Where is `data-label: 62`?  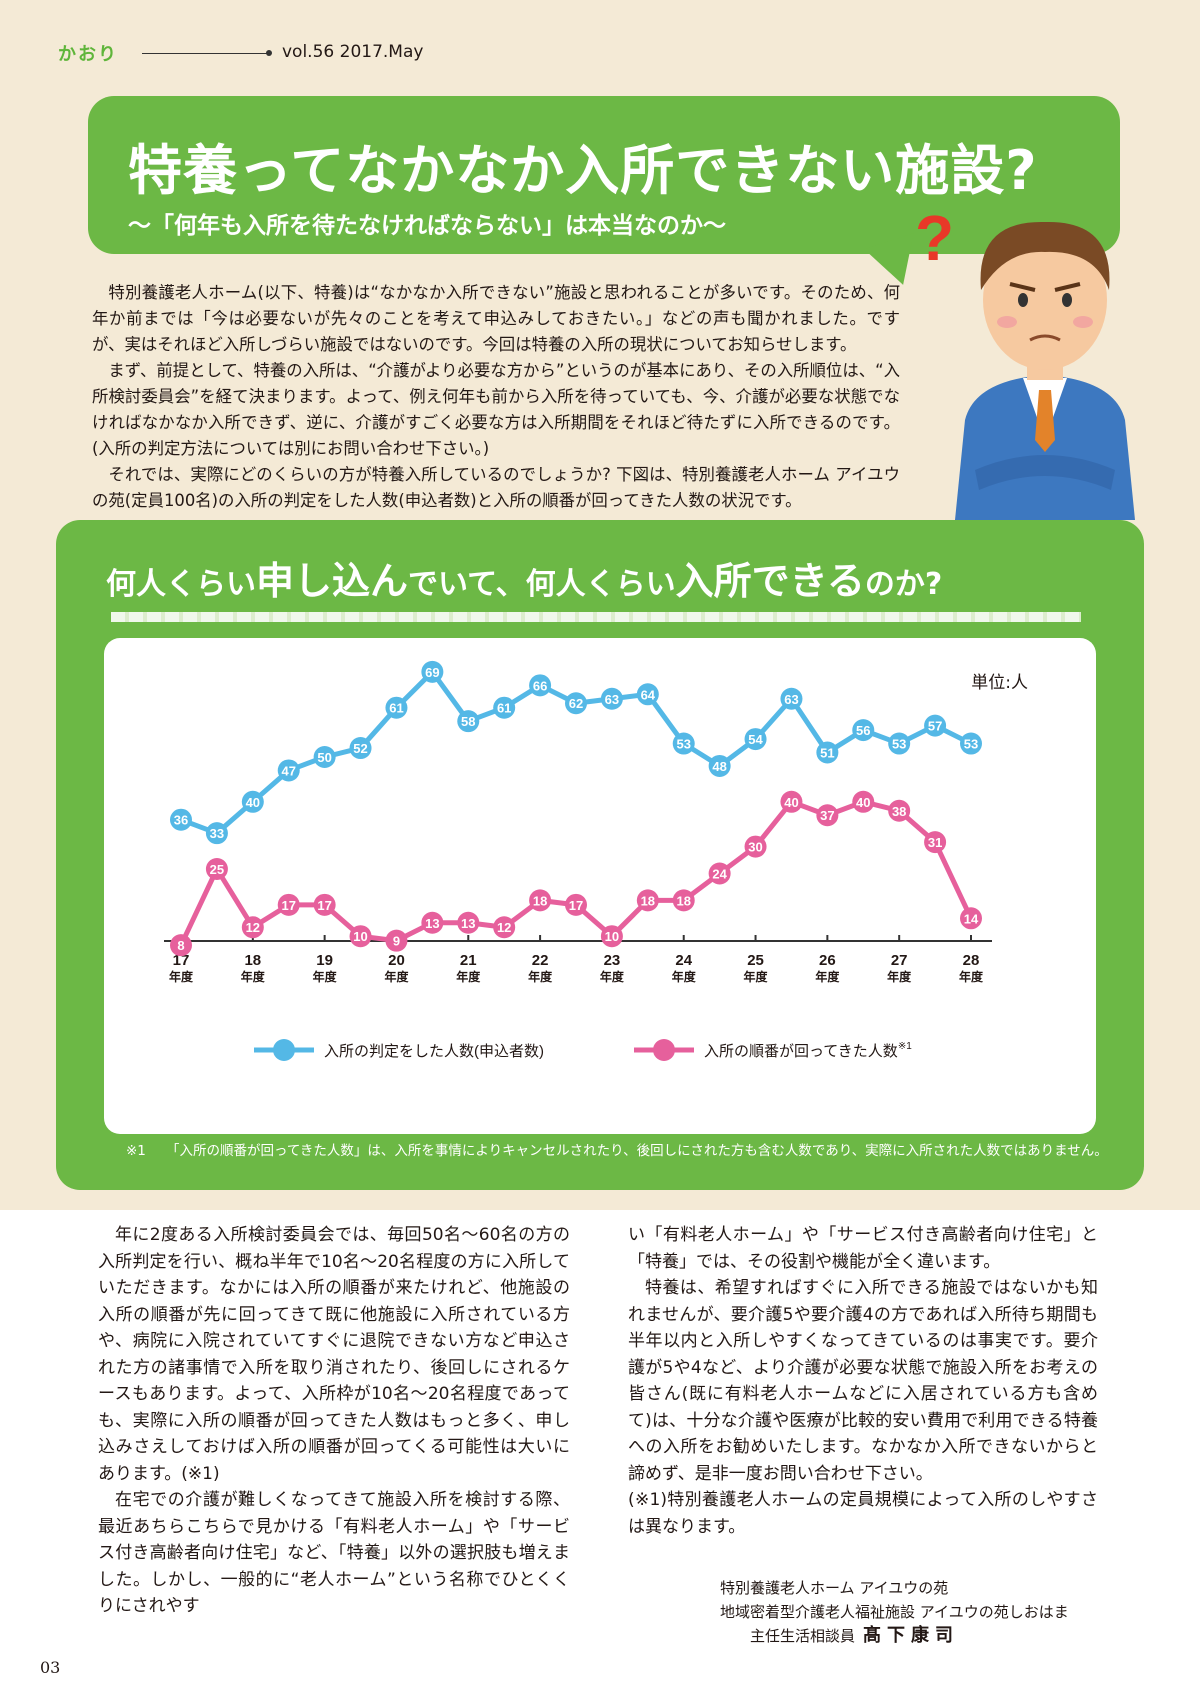
data-label: 62 is located at coordinates (576, 703).